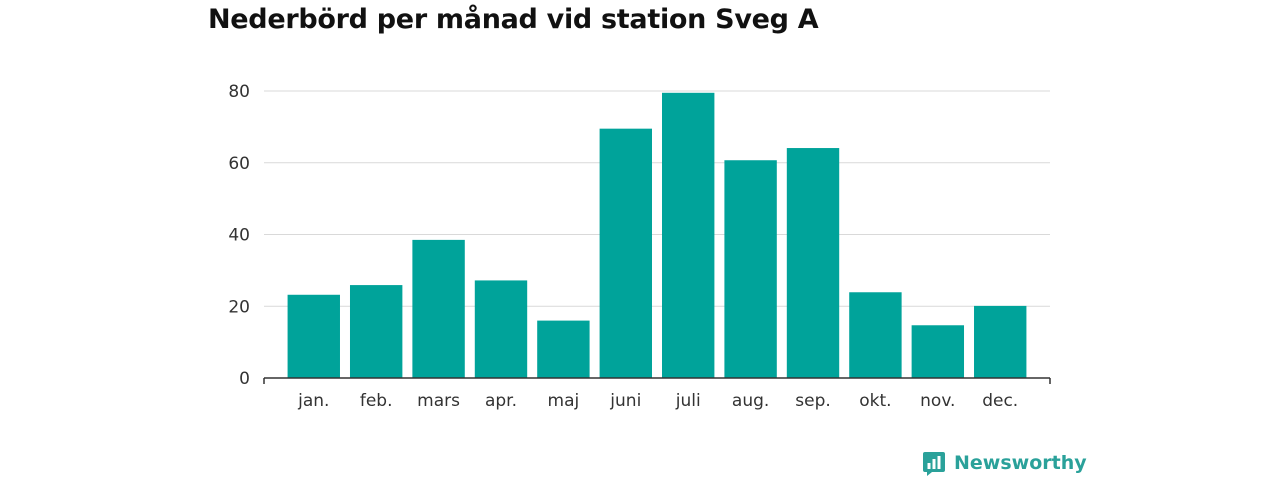 The width and height of the screenshot is (1280, 480). I want to click on bar-okt, so click(875, 335).